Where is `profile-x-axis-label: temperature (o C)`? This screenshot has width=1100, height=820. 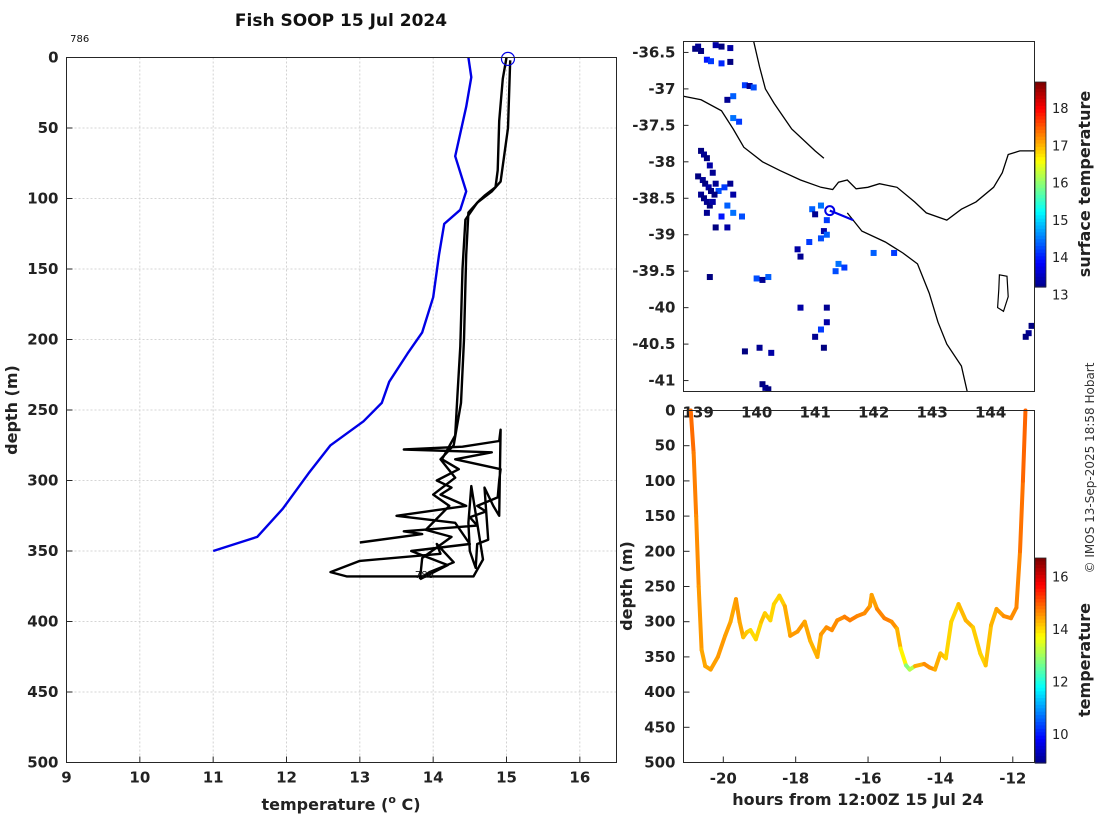 profile-x-axis-label: temperature (o C) is located at coordinates (340, 803).